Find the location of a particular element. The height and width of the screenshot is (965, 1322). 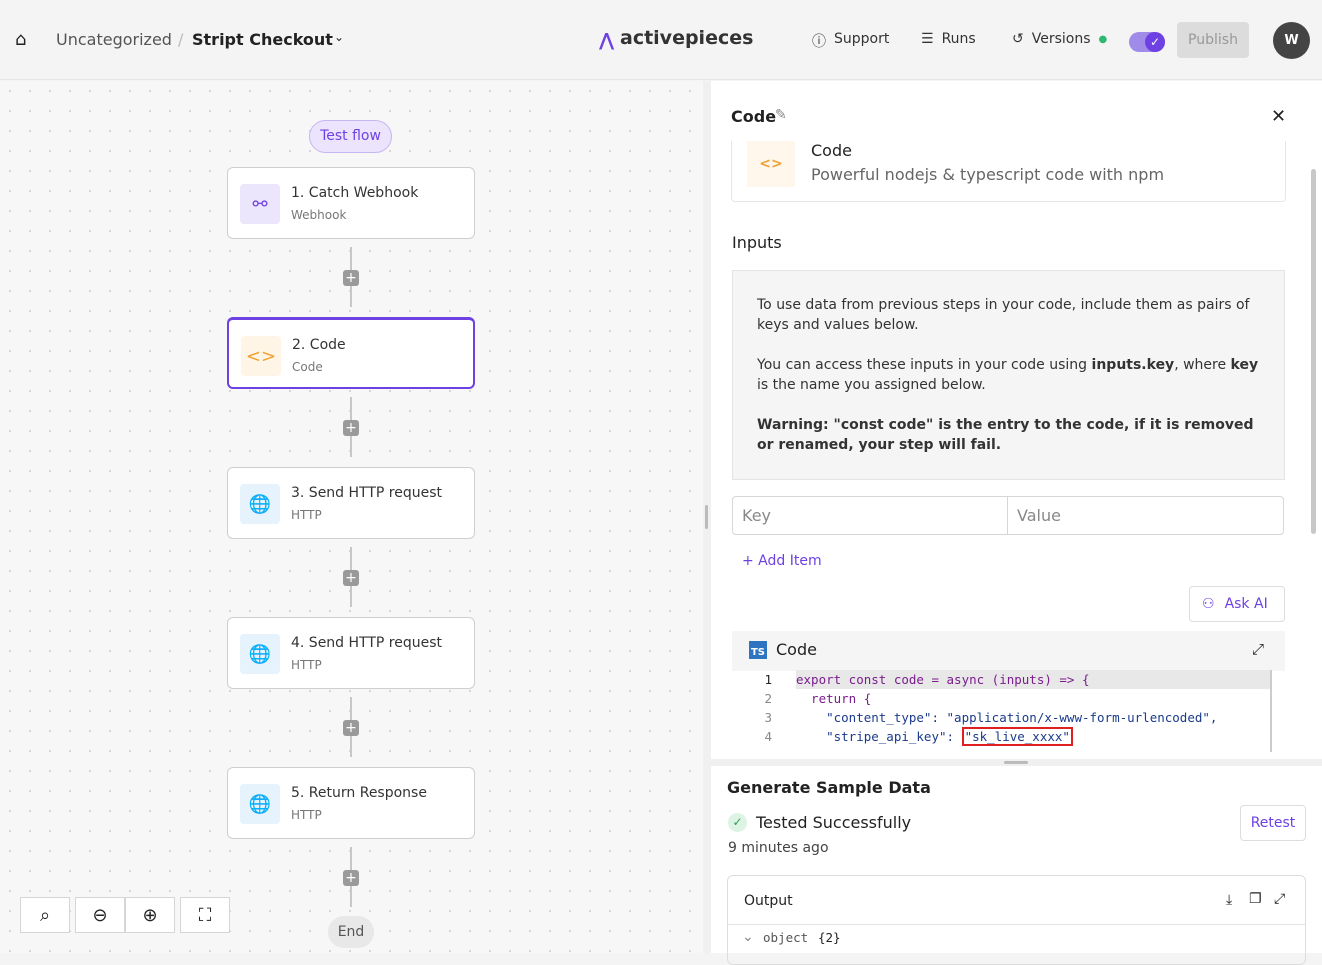

piece-name: Code is located at coordinates (831, 150).